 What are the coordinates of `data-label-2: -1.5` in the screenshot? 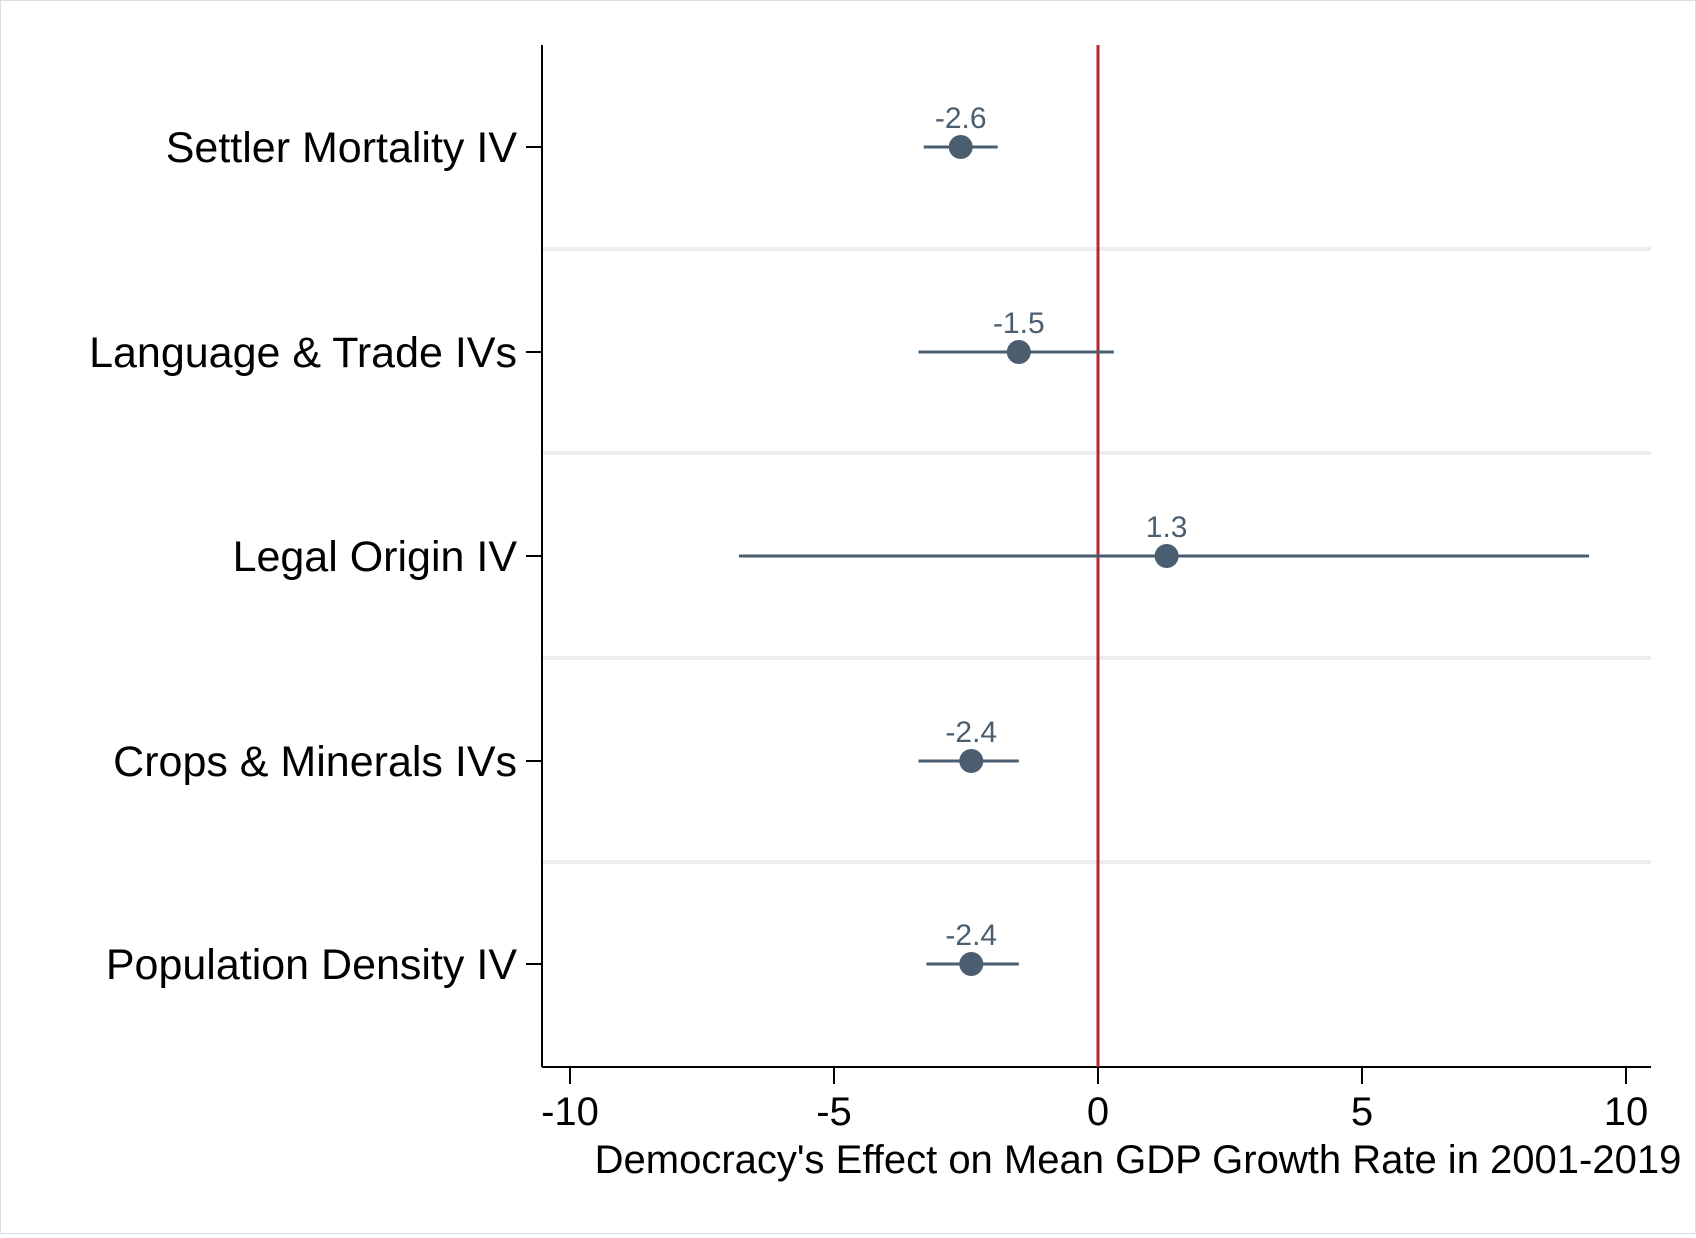 It's located at (1019, 323).